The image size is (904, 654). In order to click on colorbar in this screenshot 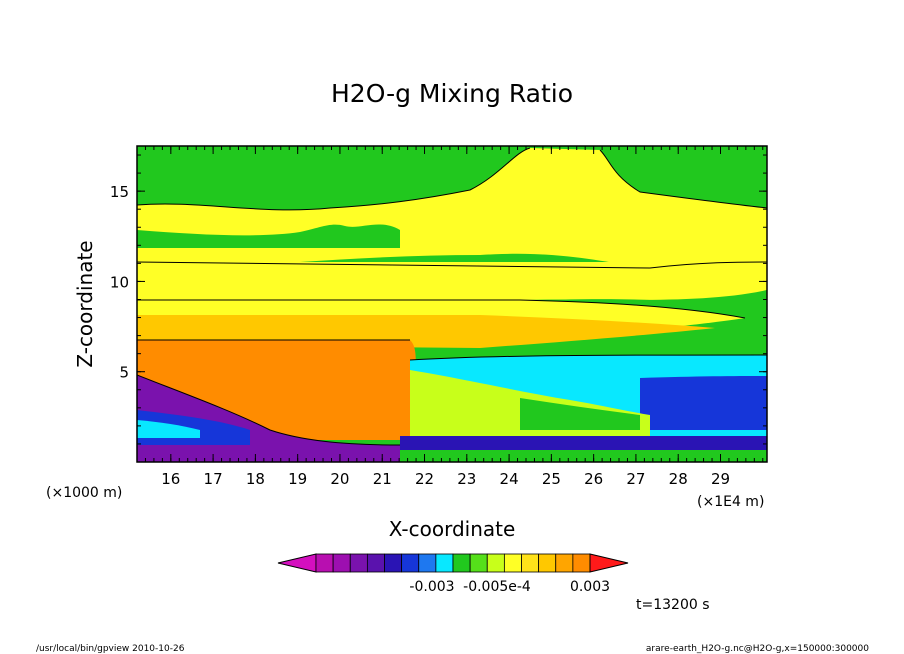, I will do `click(453, 563)`.